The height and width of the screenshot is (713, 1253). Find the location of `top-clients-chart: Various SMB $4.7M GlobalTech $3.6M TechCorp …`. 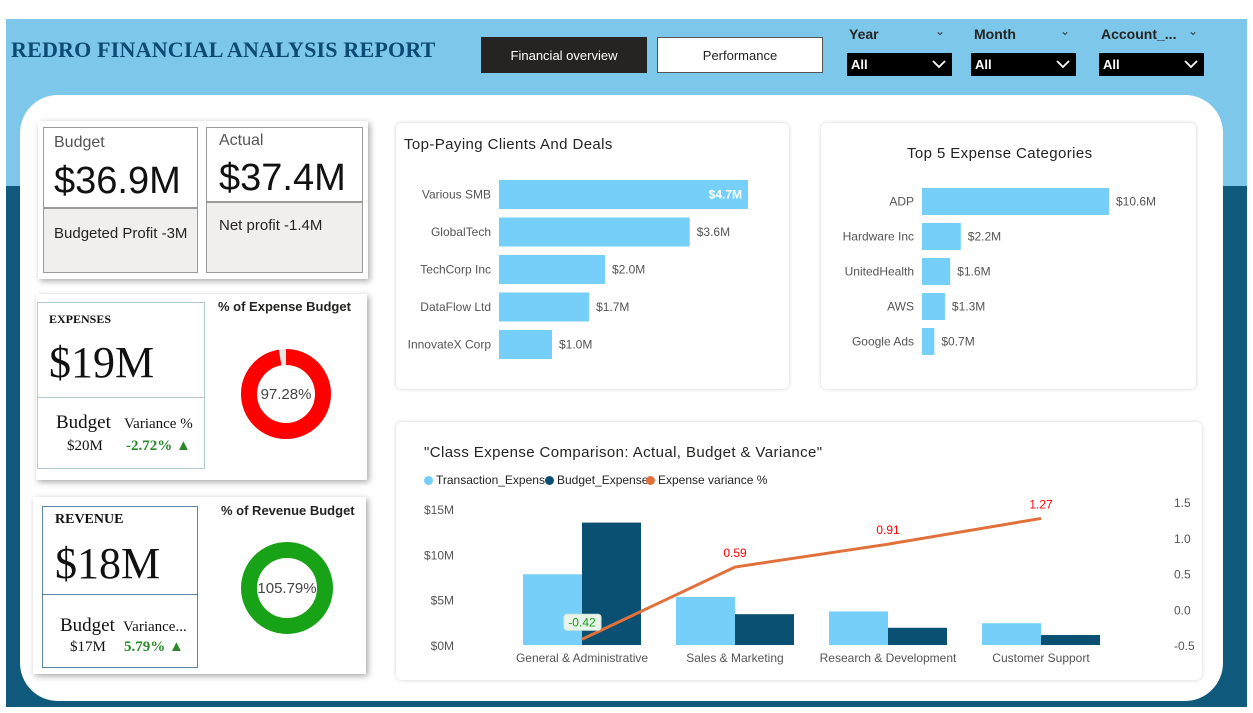

top-clients-chart: Various SMB $4.7M GlobalTech $3.6M TechCorp … is located at coordinates (578, 269).